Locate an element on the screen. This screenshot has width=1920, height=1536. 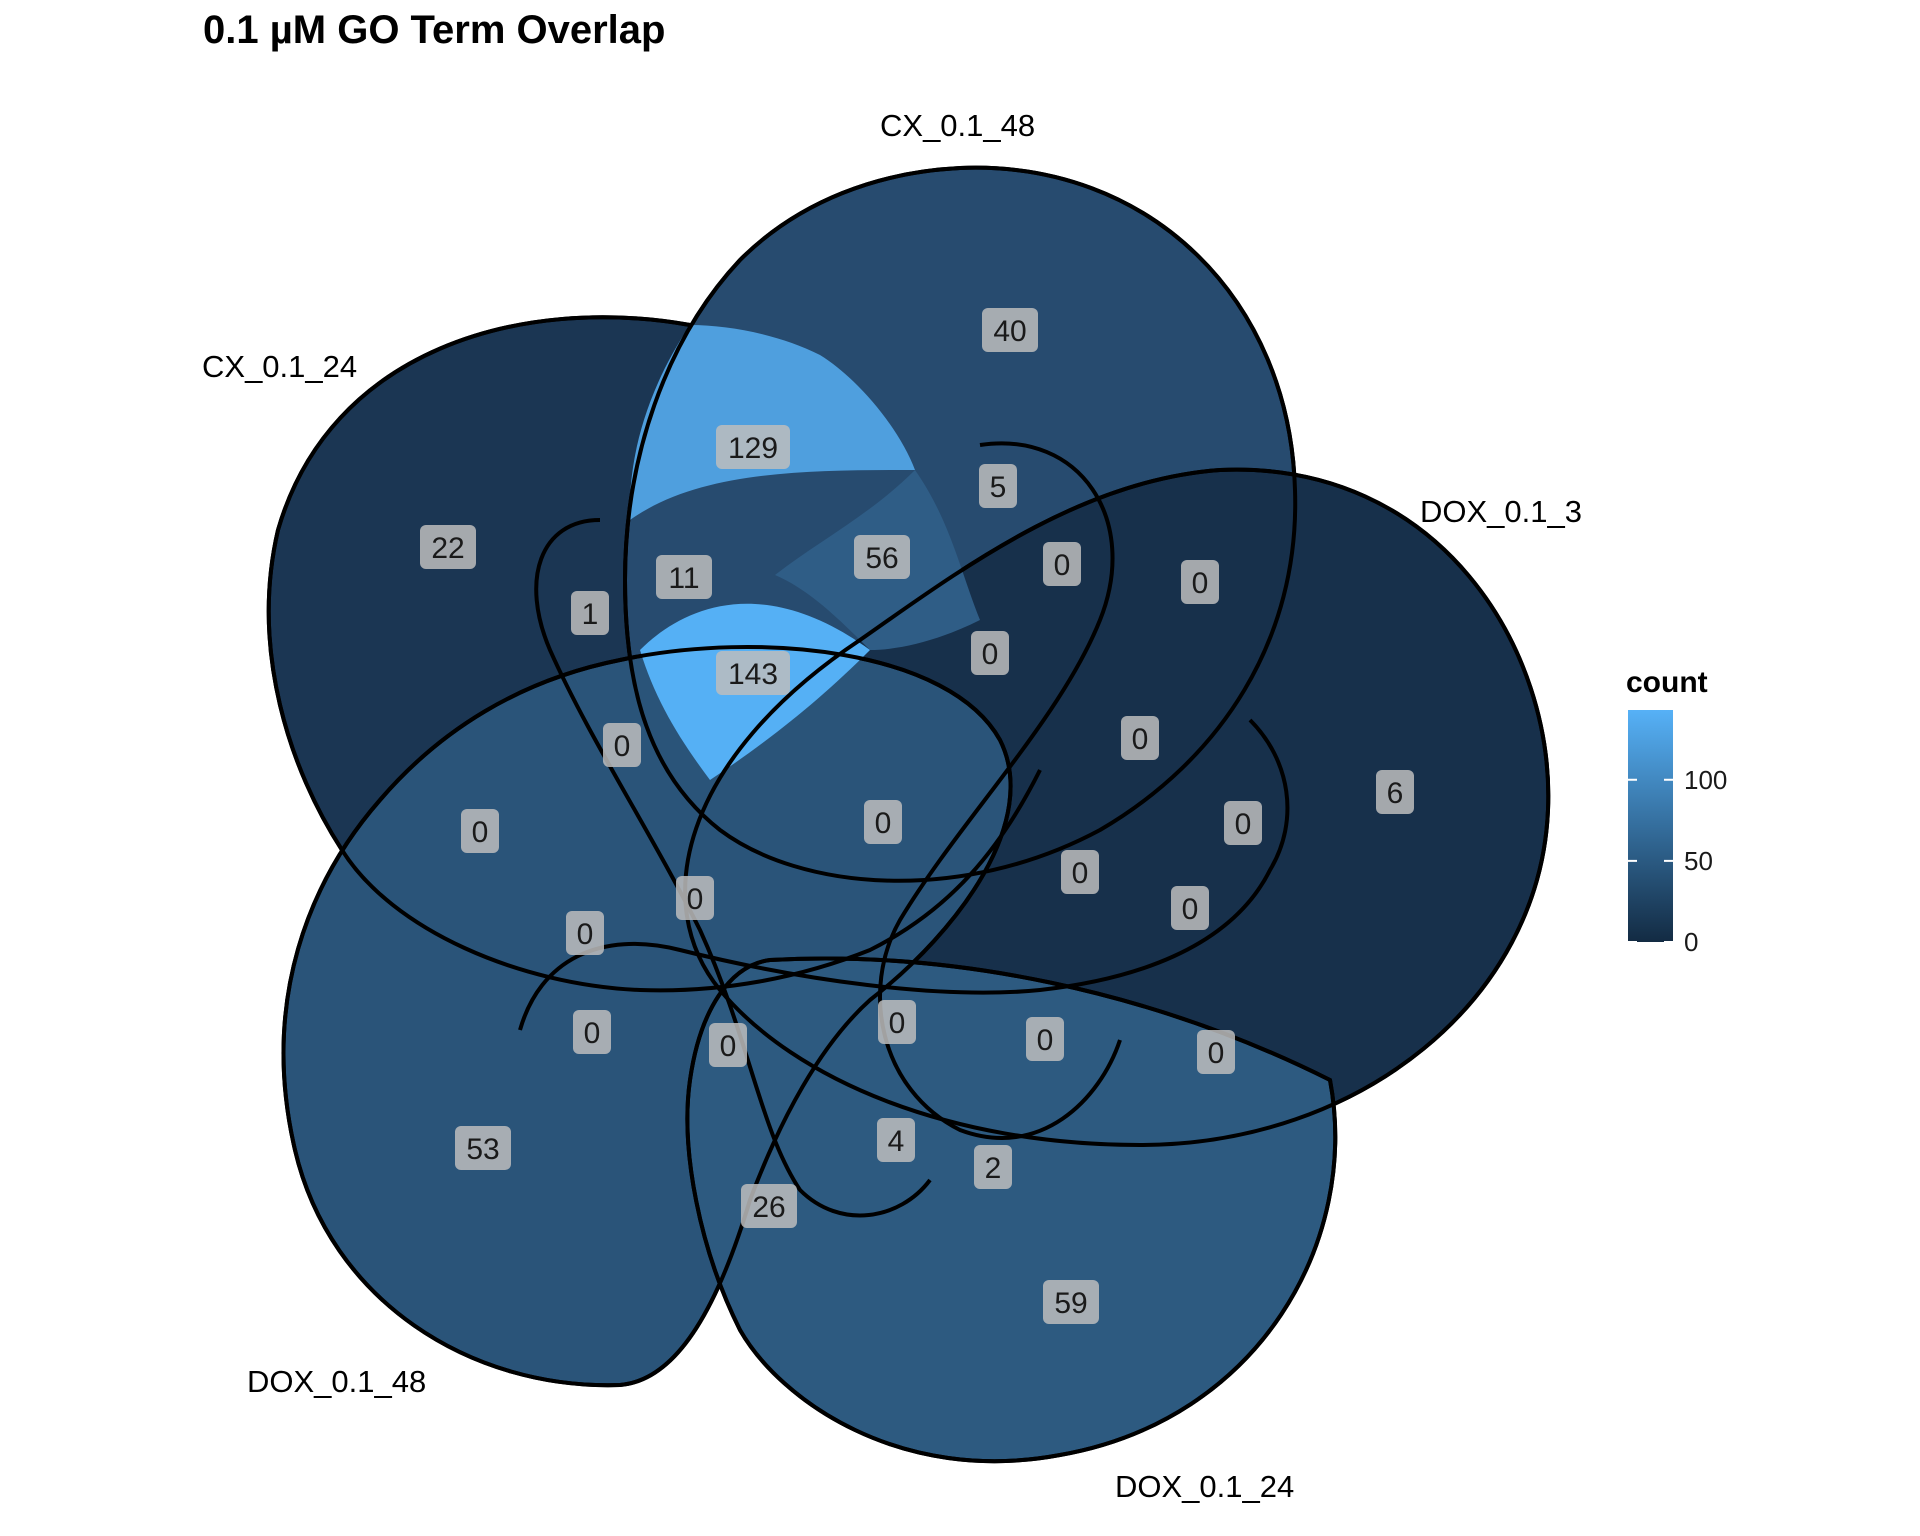
count-label: 11 is located at coordinates (683, 578).